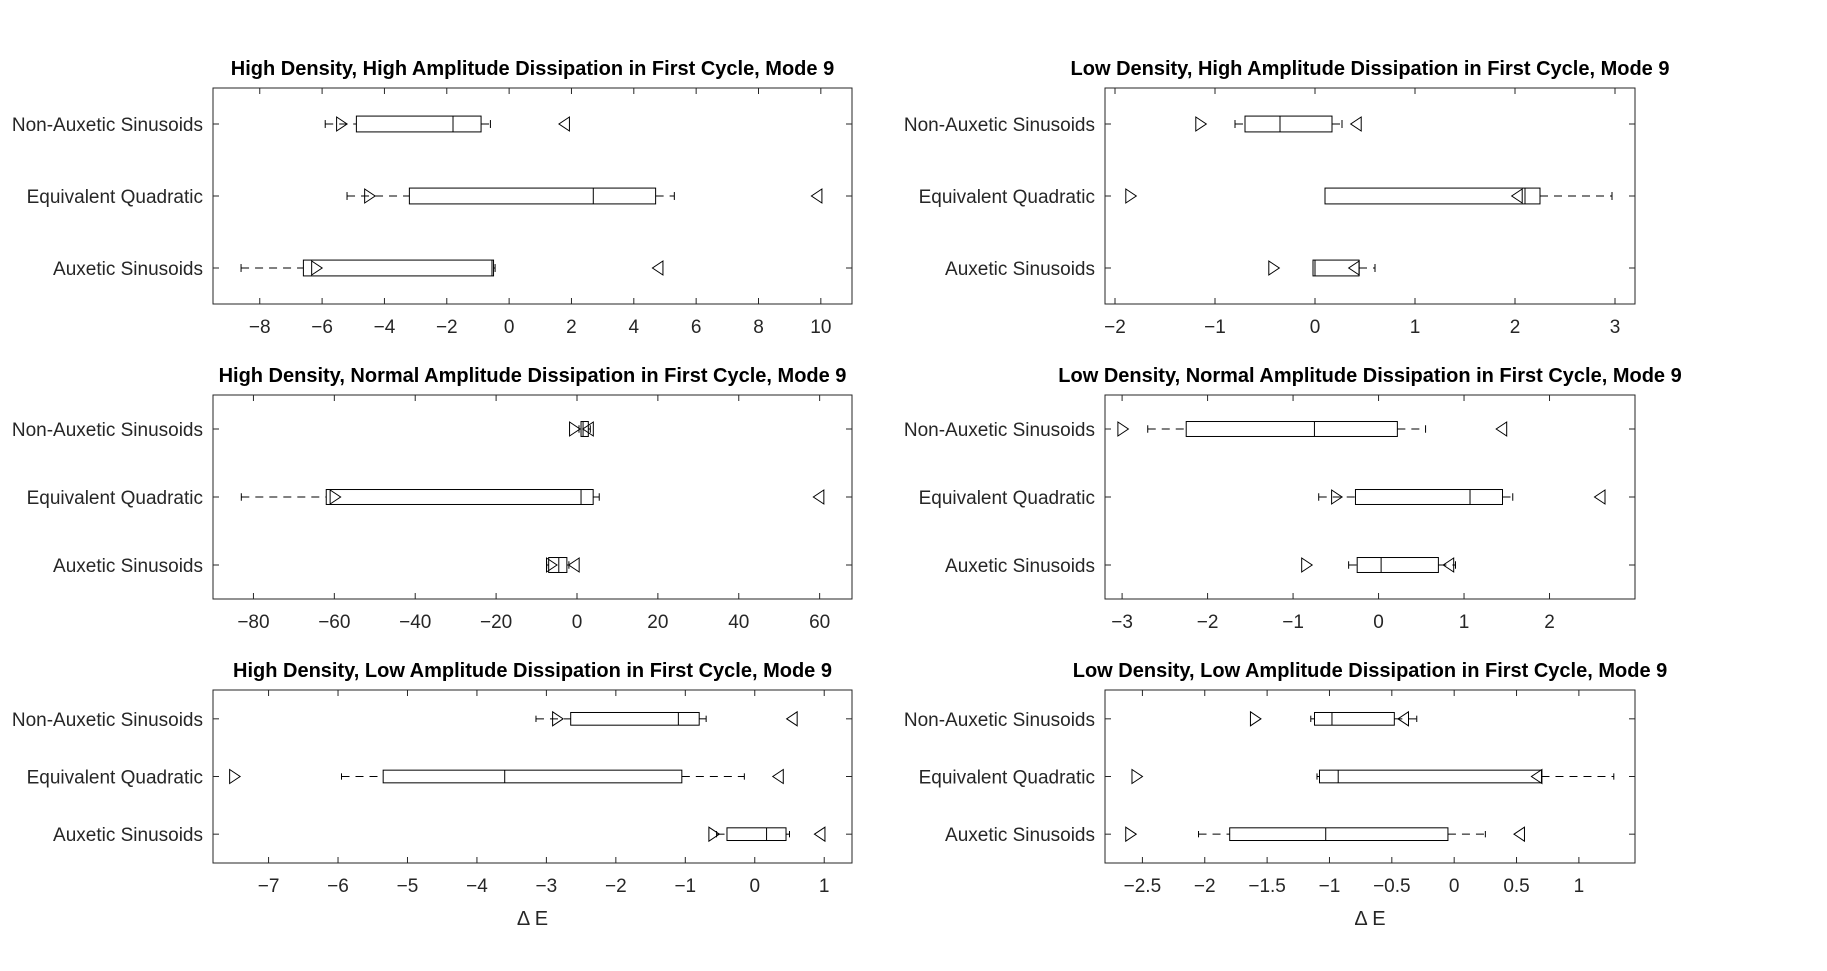  Describe the element at coordinates (820, 327) in the screenshot. I see `x-tick-label: 10` at that location.